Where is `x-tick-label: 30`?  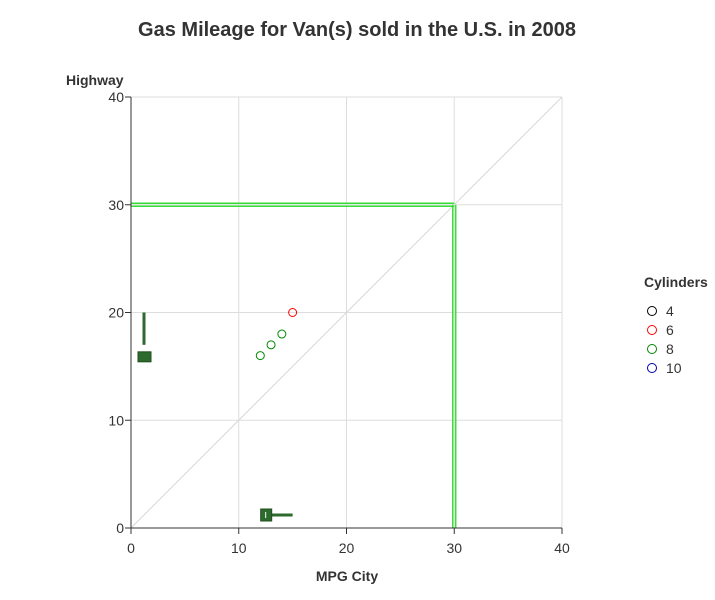 x-tick-label: 30 is located at coordinates (454, 548).